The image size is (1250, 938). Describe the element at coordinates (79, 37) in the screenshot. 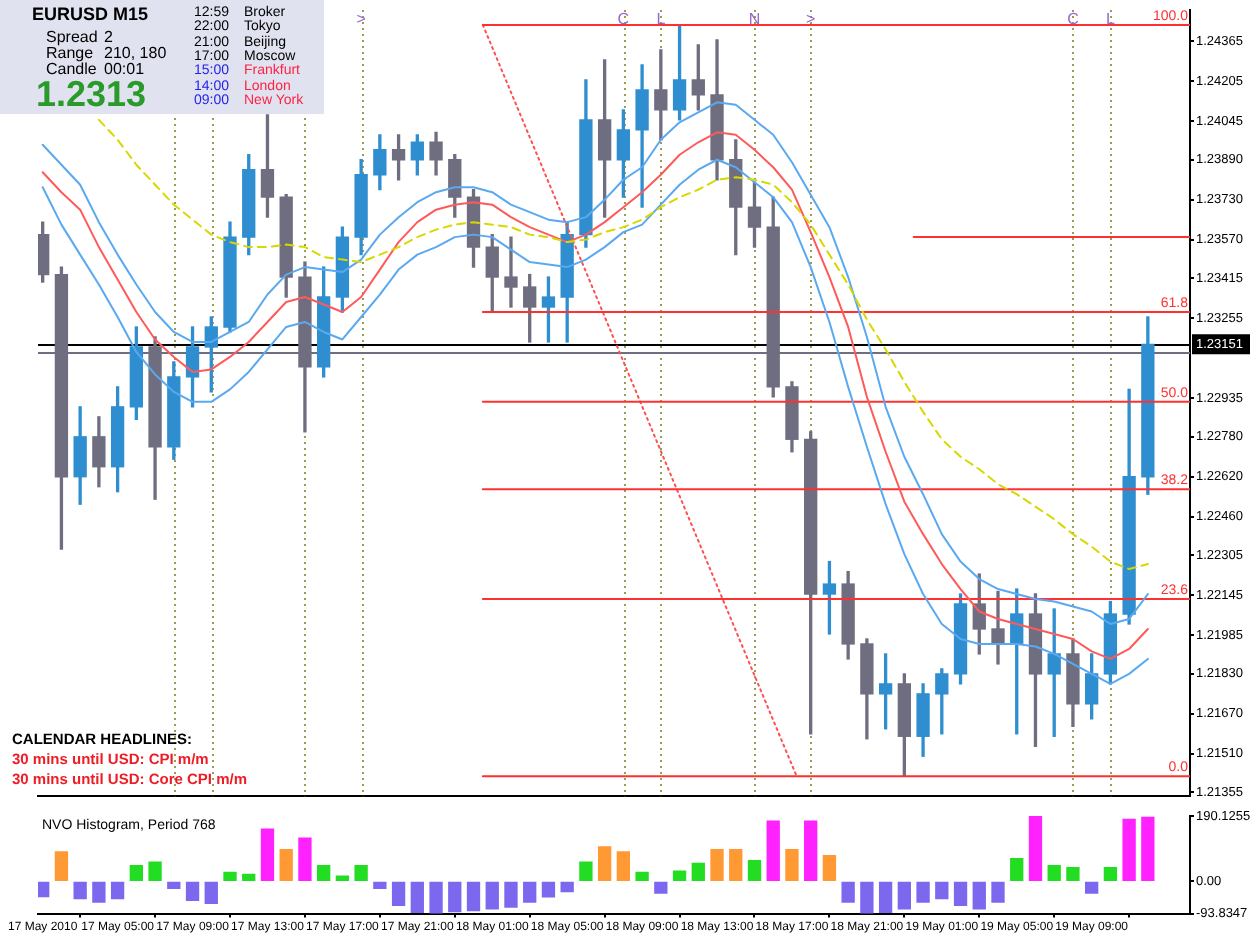

I see `annotation: Spread 2` at that location.